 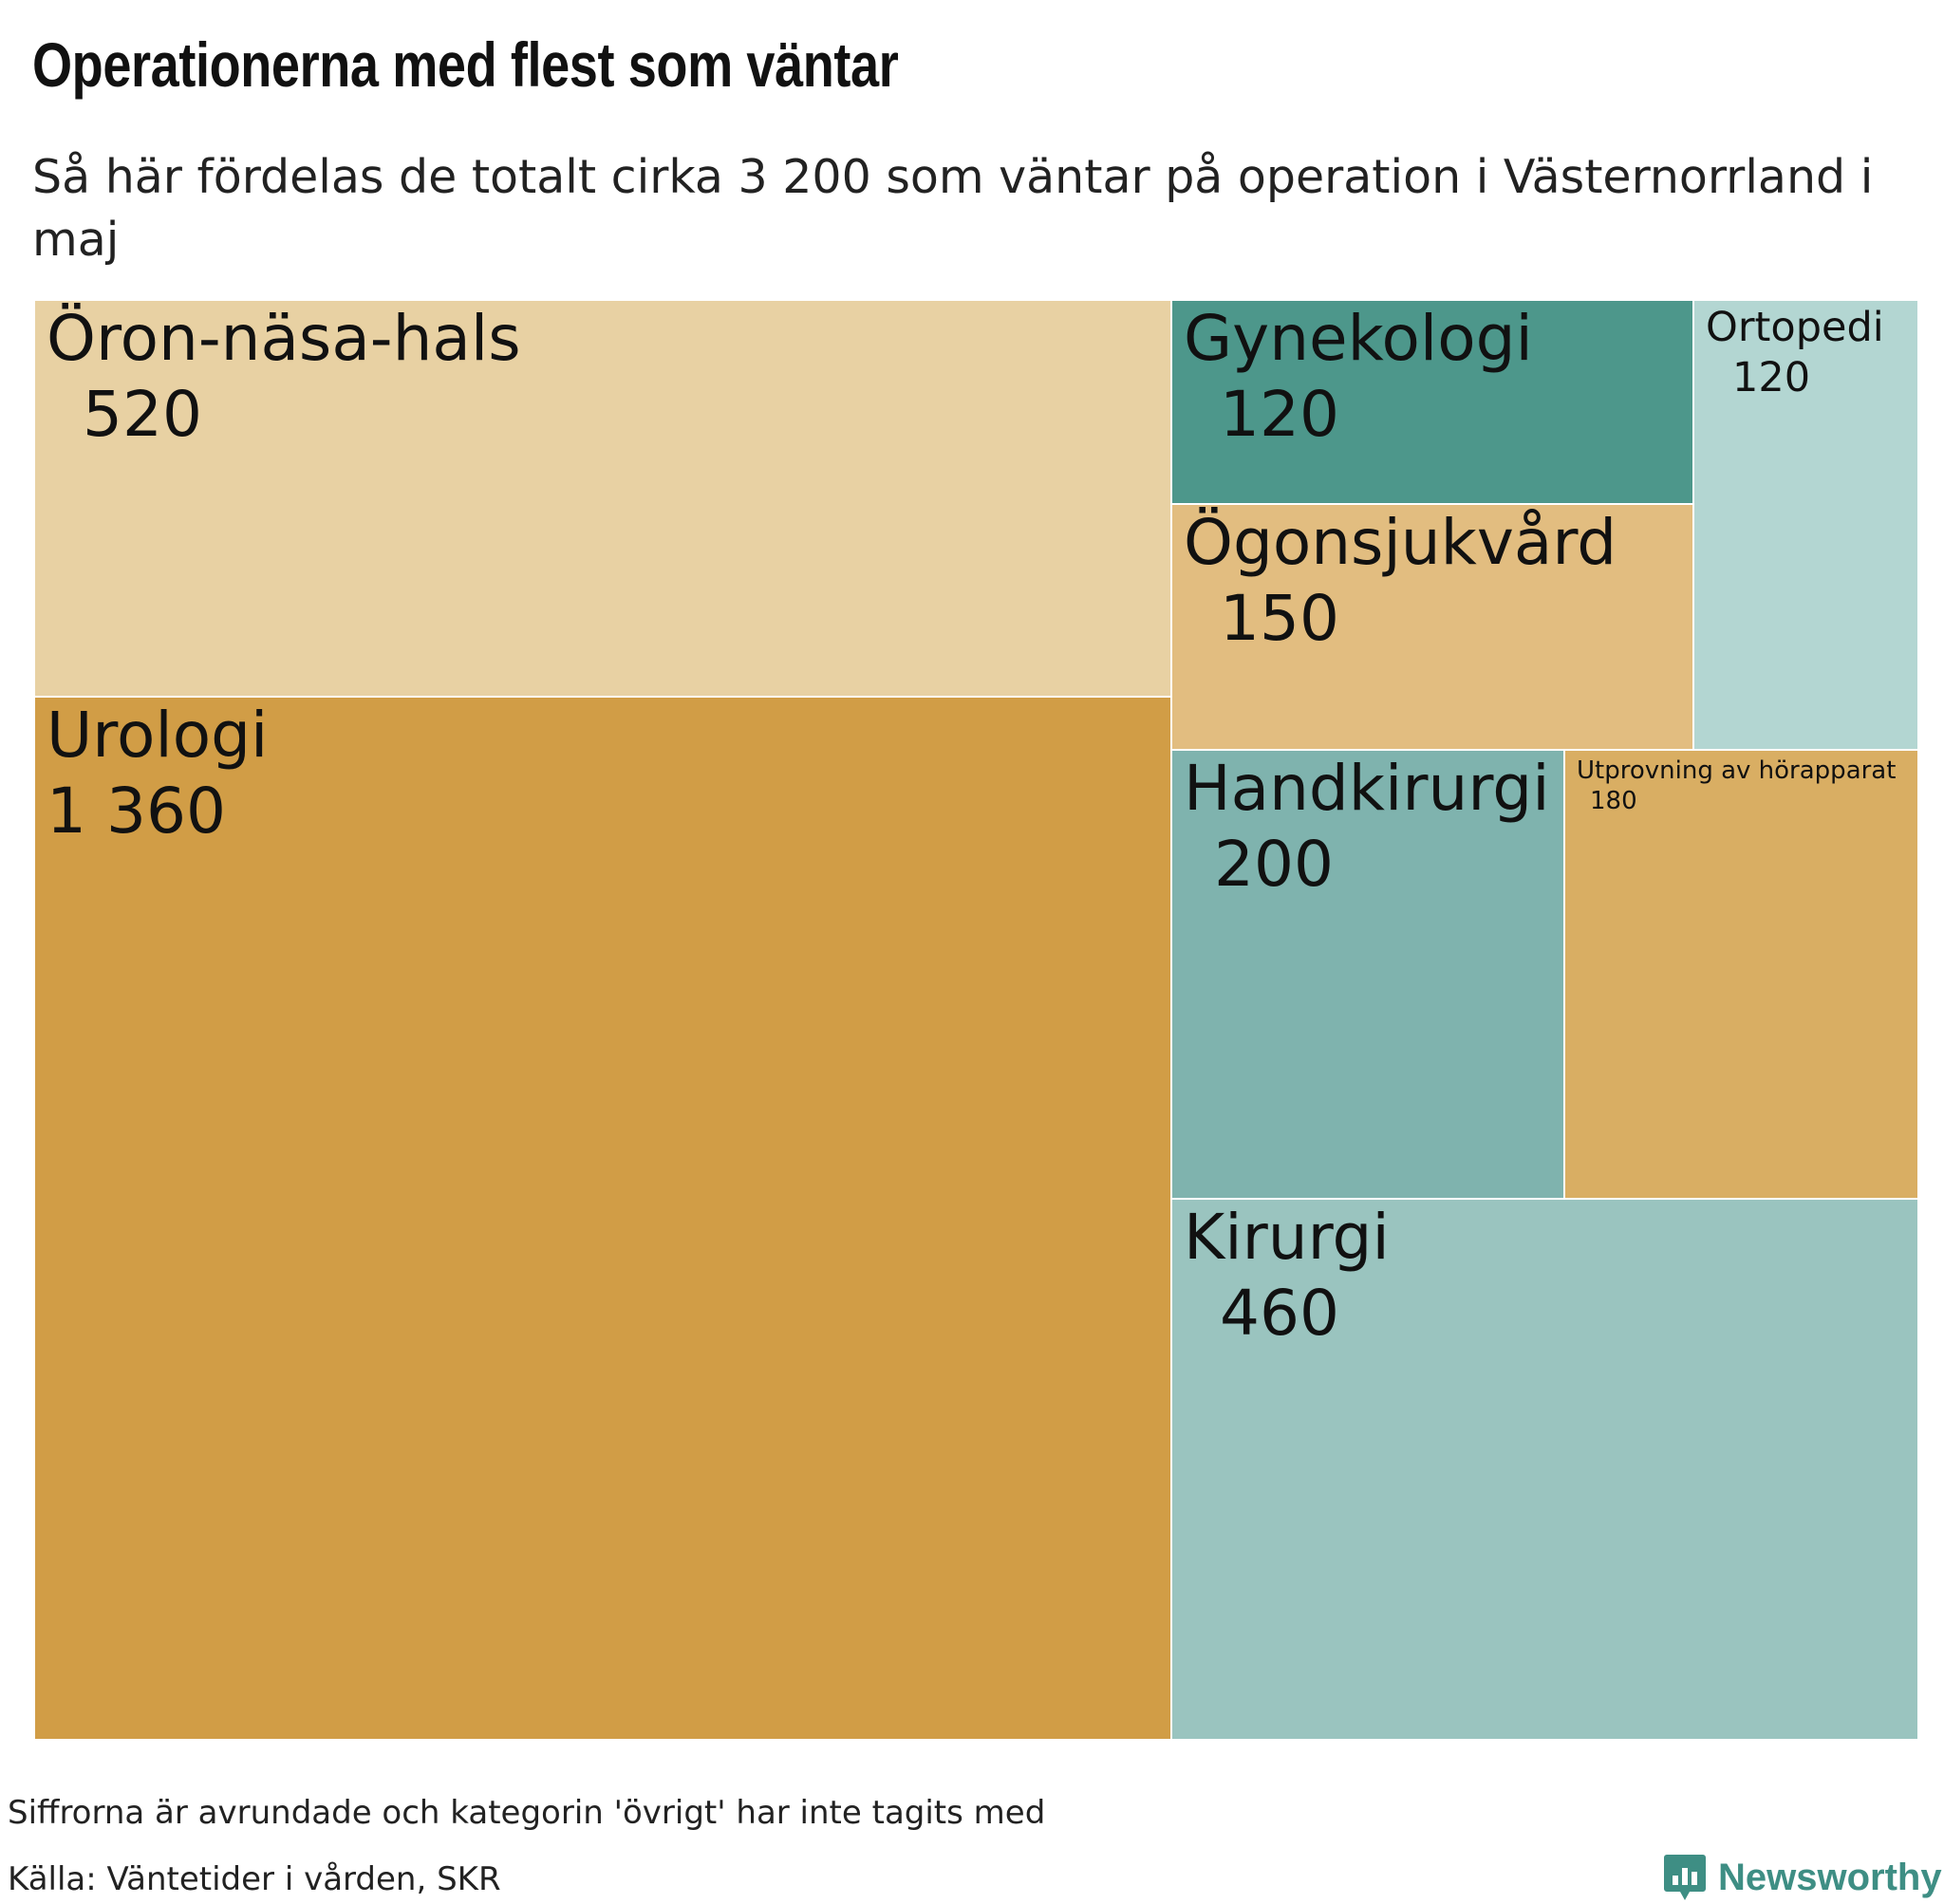 I want to click on treemap-tile-utprovning-av-horapparat: Utprovning av hörapparat 180, so click(x=1741, y=974).